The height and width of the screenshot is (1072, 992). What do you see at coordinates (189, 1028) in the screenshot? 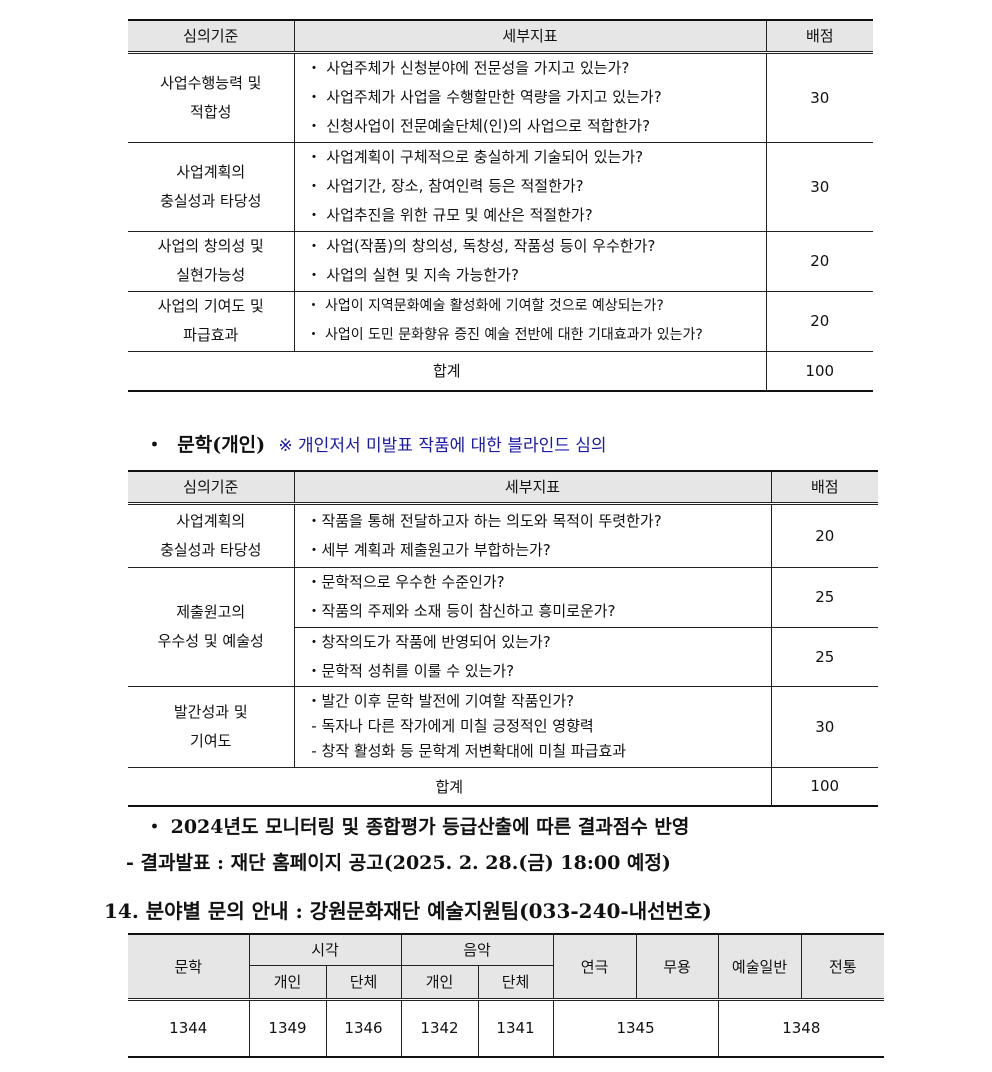
I see `ext-literature: 1344` at bounding box center [189, 1028].